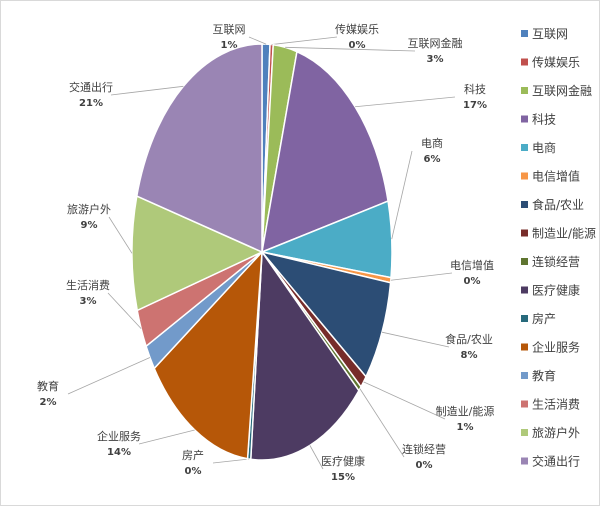  What do you see at coordinates (556, 261) in the screenshot?
I see `legend-entry-8: 连锁经营` at bounding box center [556, 261].